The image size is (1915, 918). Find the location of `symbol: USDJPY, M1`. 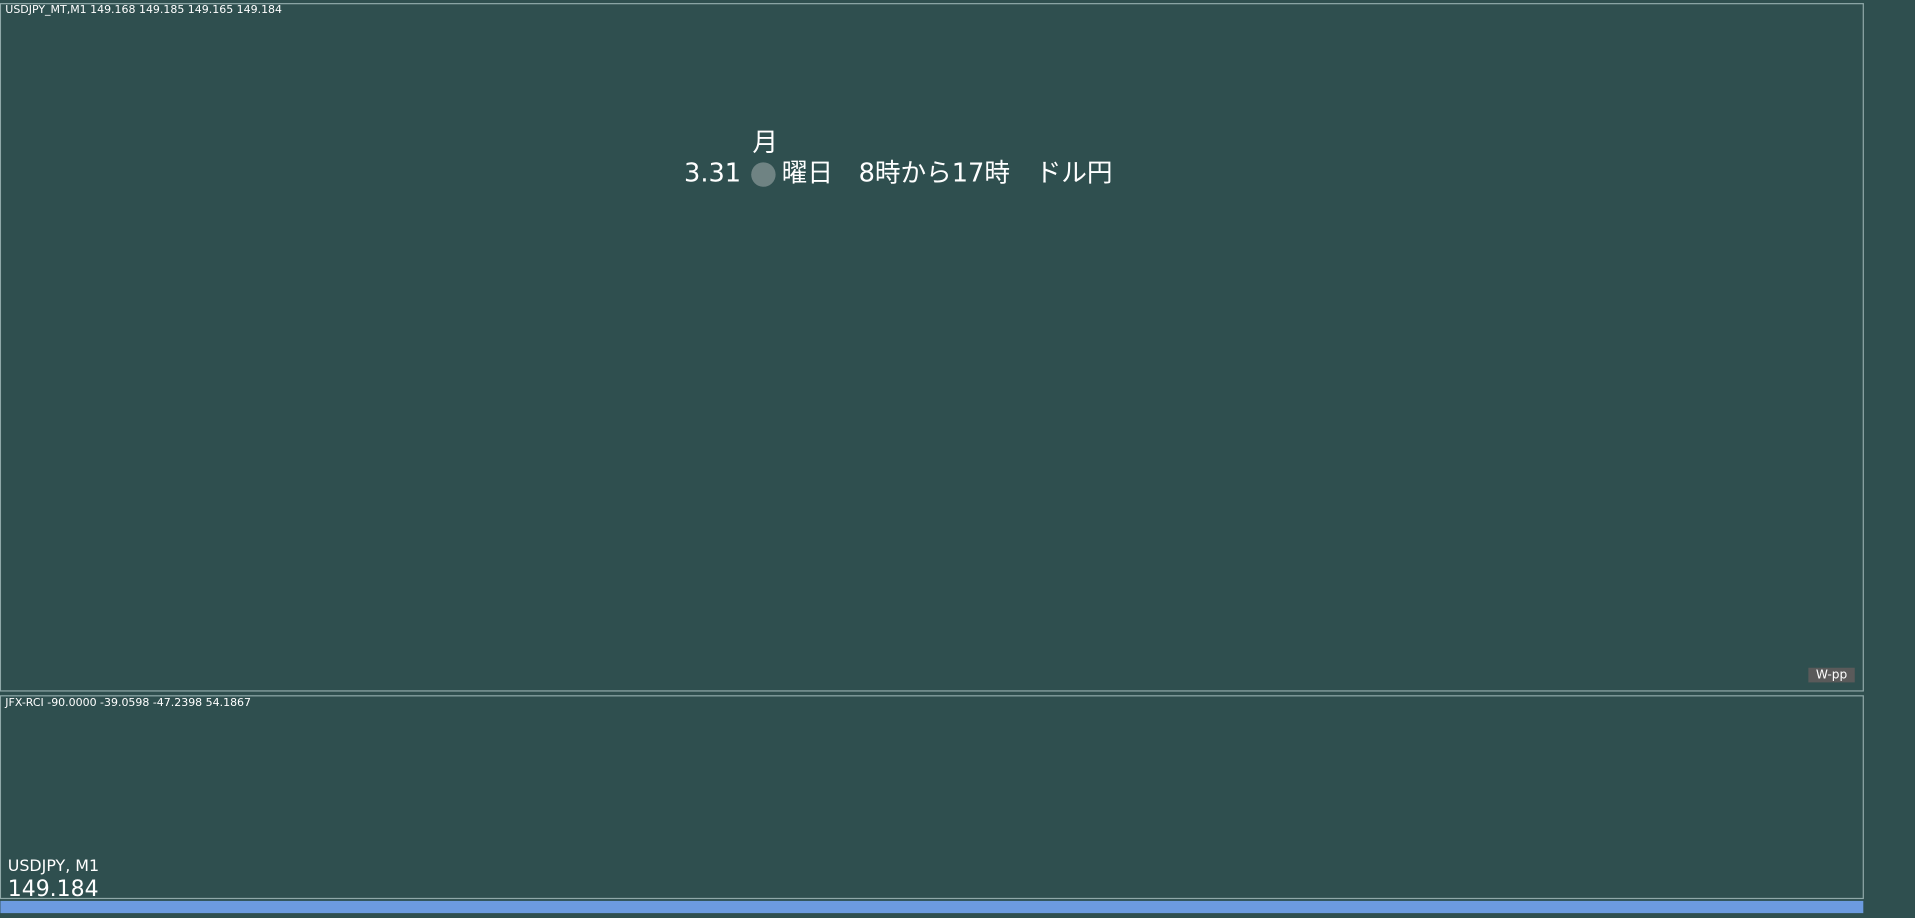

symbol: USDJPY, M1 is located at coordinates (53, 865).